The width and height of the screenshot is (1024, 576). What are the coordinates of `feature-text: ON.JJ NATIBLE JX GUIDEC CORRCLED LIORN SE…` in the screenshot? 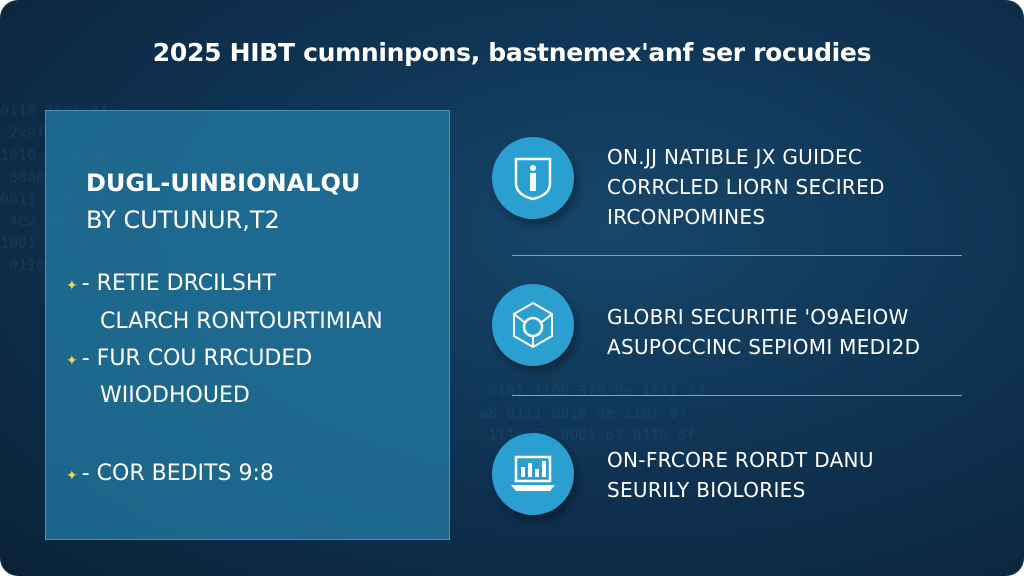 It's located at (746, 187).